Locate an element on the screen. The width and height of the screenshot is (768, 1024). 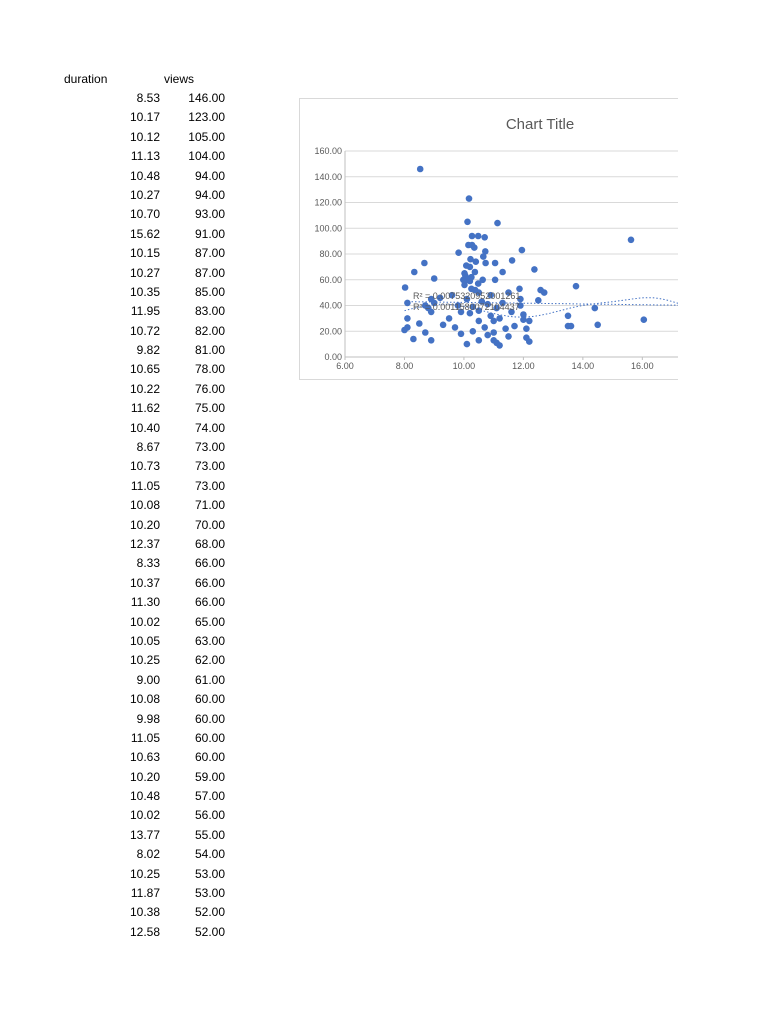
r-squared-label: R² = 0.0011580072104437 is located at coordinates (466, 307).